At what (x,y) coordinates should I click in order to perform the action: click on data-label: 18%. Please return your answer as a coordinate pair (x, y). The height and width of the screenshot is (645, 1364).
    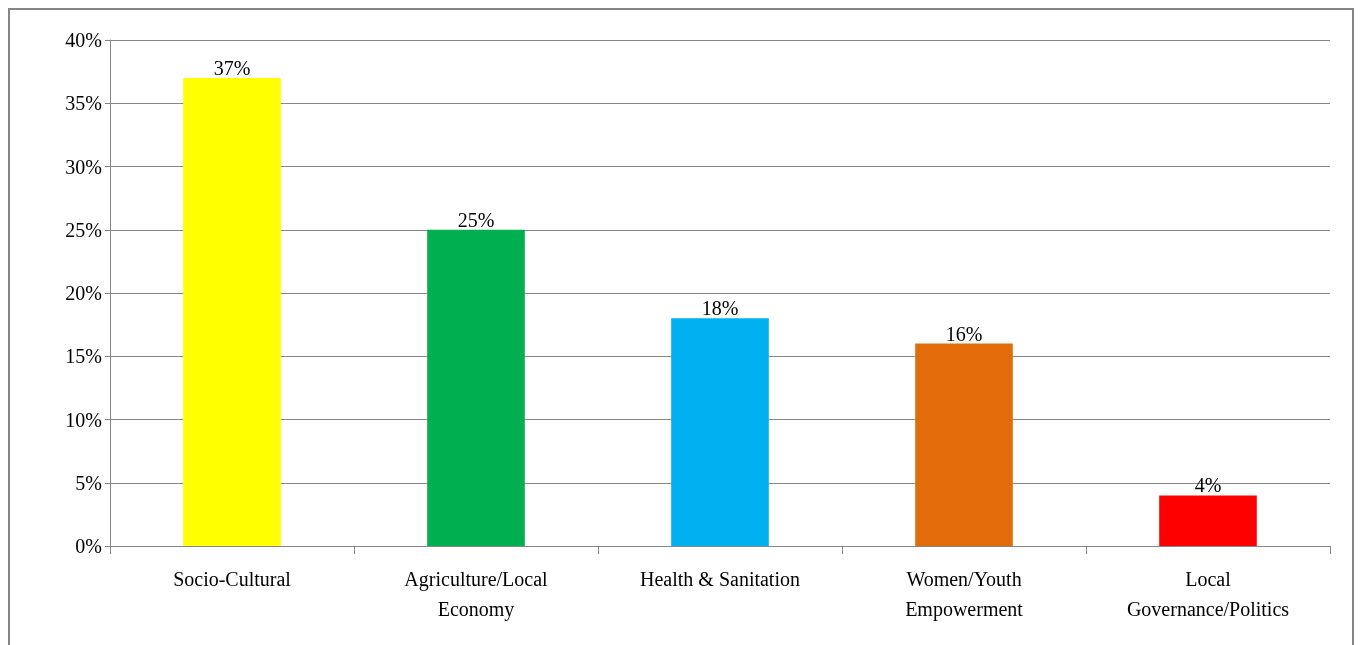
    Looking at the image, I should click on (720, 308).